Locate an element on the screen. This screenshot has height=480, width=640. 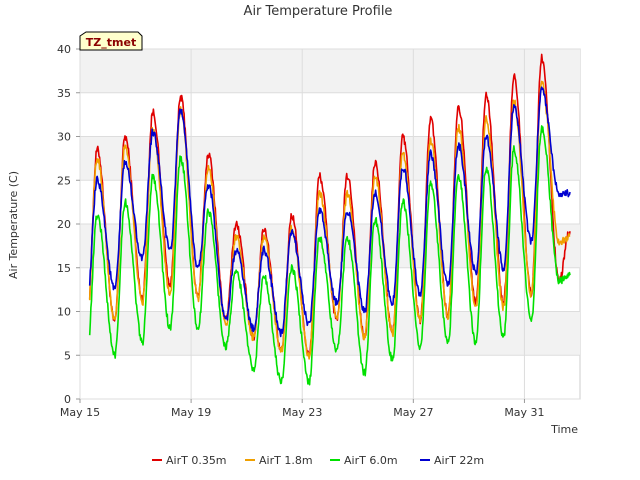
y-tick-label: 10 is located at coordinates (64, 312).